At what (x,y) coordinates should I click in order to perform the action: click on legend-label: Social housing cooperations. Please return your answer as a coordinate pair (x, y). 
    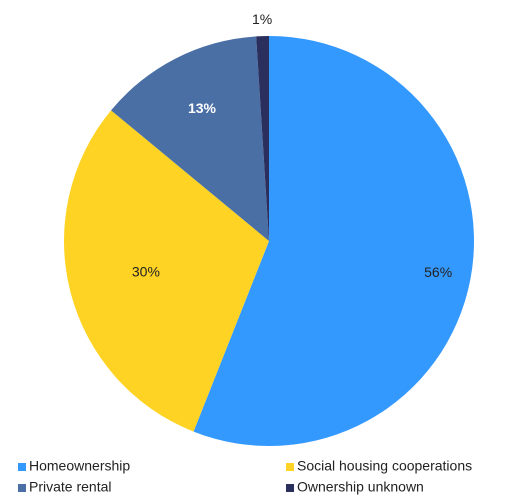
    Looking at the image, I should click on (384, 466).